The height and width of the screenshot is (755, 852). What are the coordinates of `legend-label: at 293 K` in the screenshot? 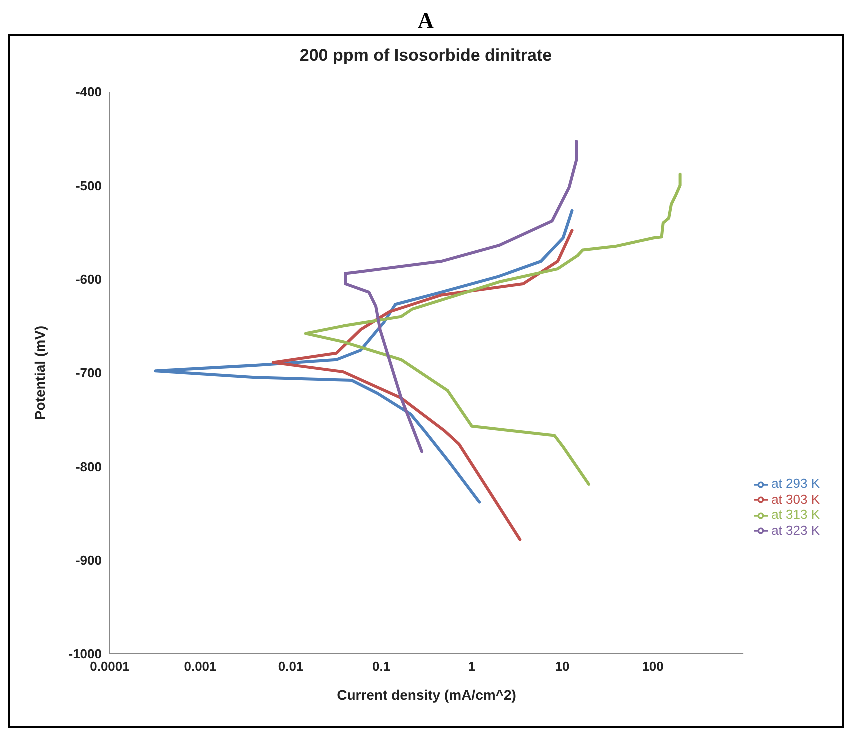 It's located at (796, 483).